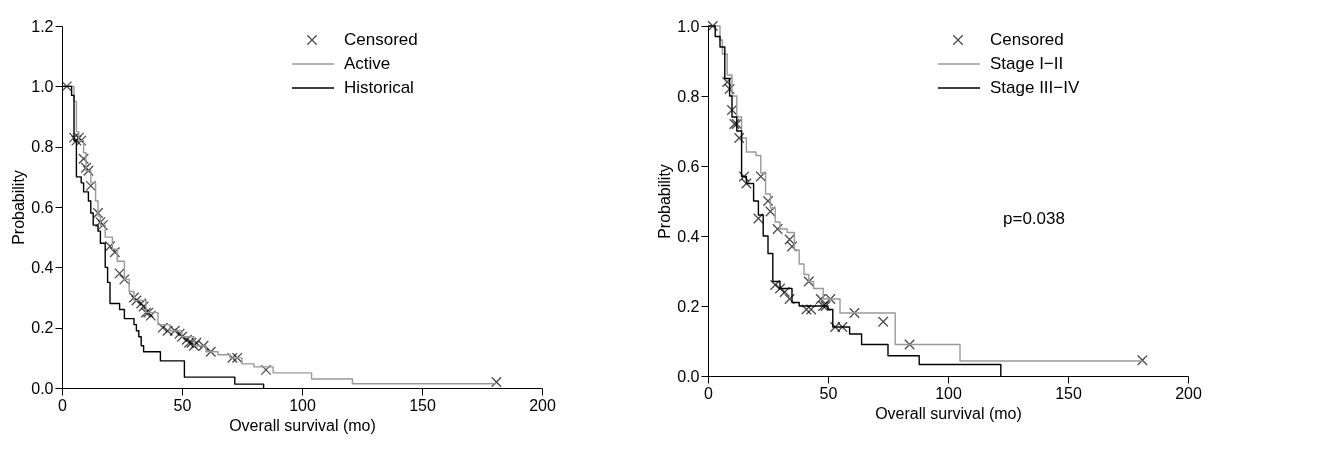  Describe the element at coordinates (379, 87) in the screenshot. I see `legend-label: Historical` at that location.